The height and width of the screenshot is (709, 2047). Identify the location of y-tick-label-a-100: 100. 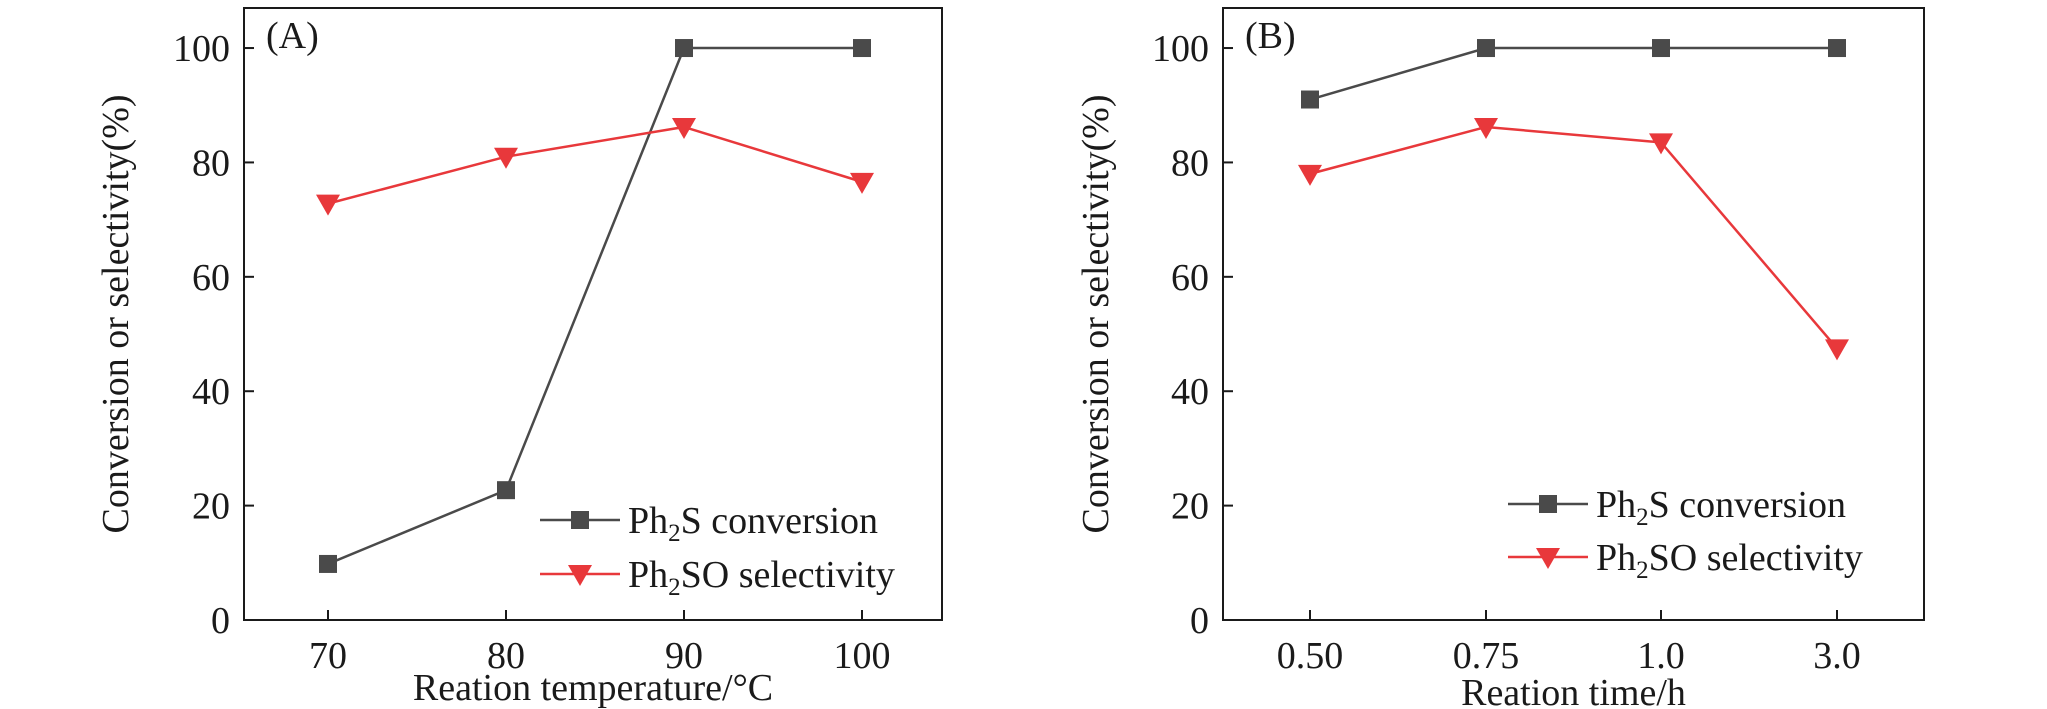
(201, 49).